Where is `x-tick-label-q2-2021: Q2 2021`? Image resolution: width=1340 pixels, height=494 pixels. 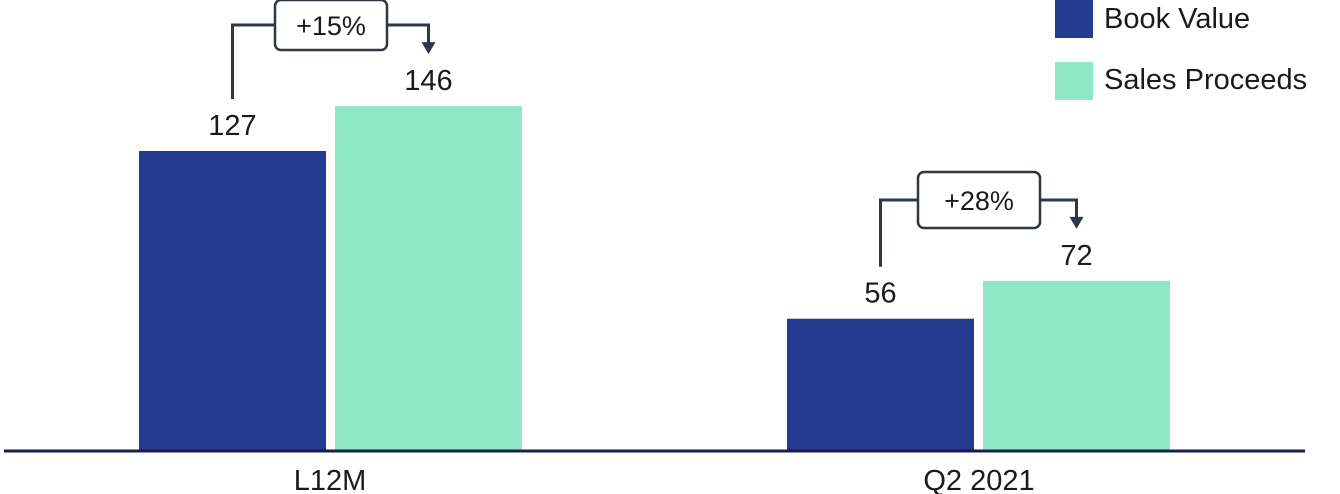
x-tick-label-q2-2021: Q2 2021 is located at coordinates (978, 479).